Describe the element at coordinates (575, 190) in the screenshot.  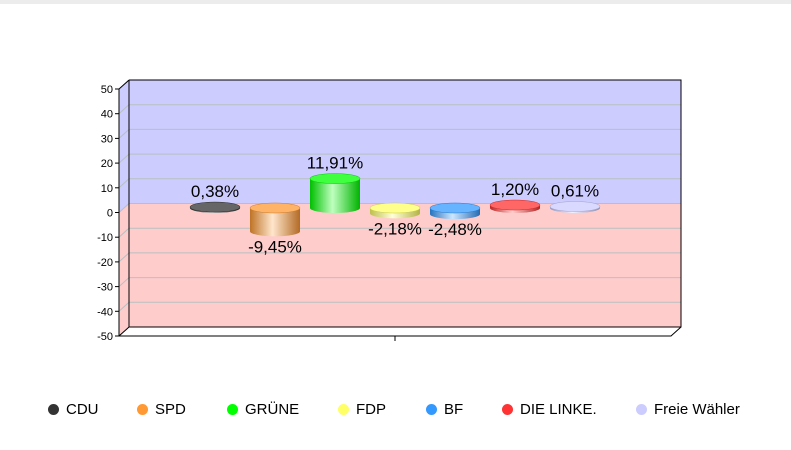
I see `data-label: 0,61%` at that location.